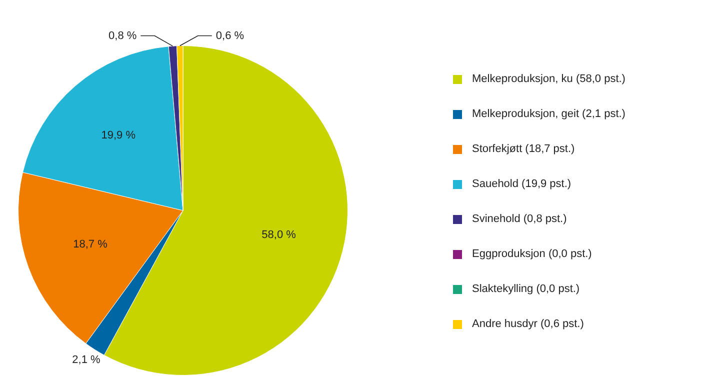 This screenshot has height=383, width=719. What do you see at coordinates (549, 79) in the screenshot?
I see `legend-label: Melkeproduksjon, ku (58,0 pst.)` at bounding box center [549, 79].